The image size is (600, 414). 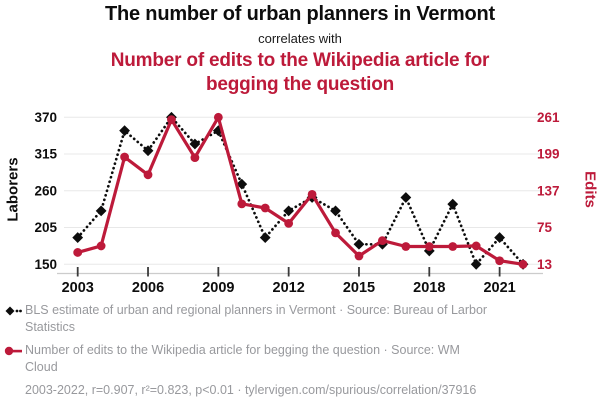 What do you see at coordinates (300, 38) in the screenshot?
I see `correlates-with-text: correlates with` at bounding box center [300, 38].